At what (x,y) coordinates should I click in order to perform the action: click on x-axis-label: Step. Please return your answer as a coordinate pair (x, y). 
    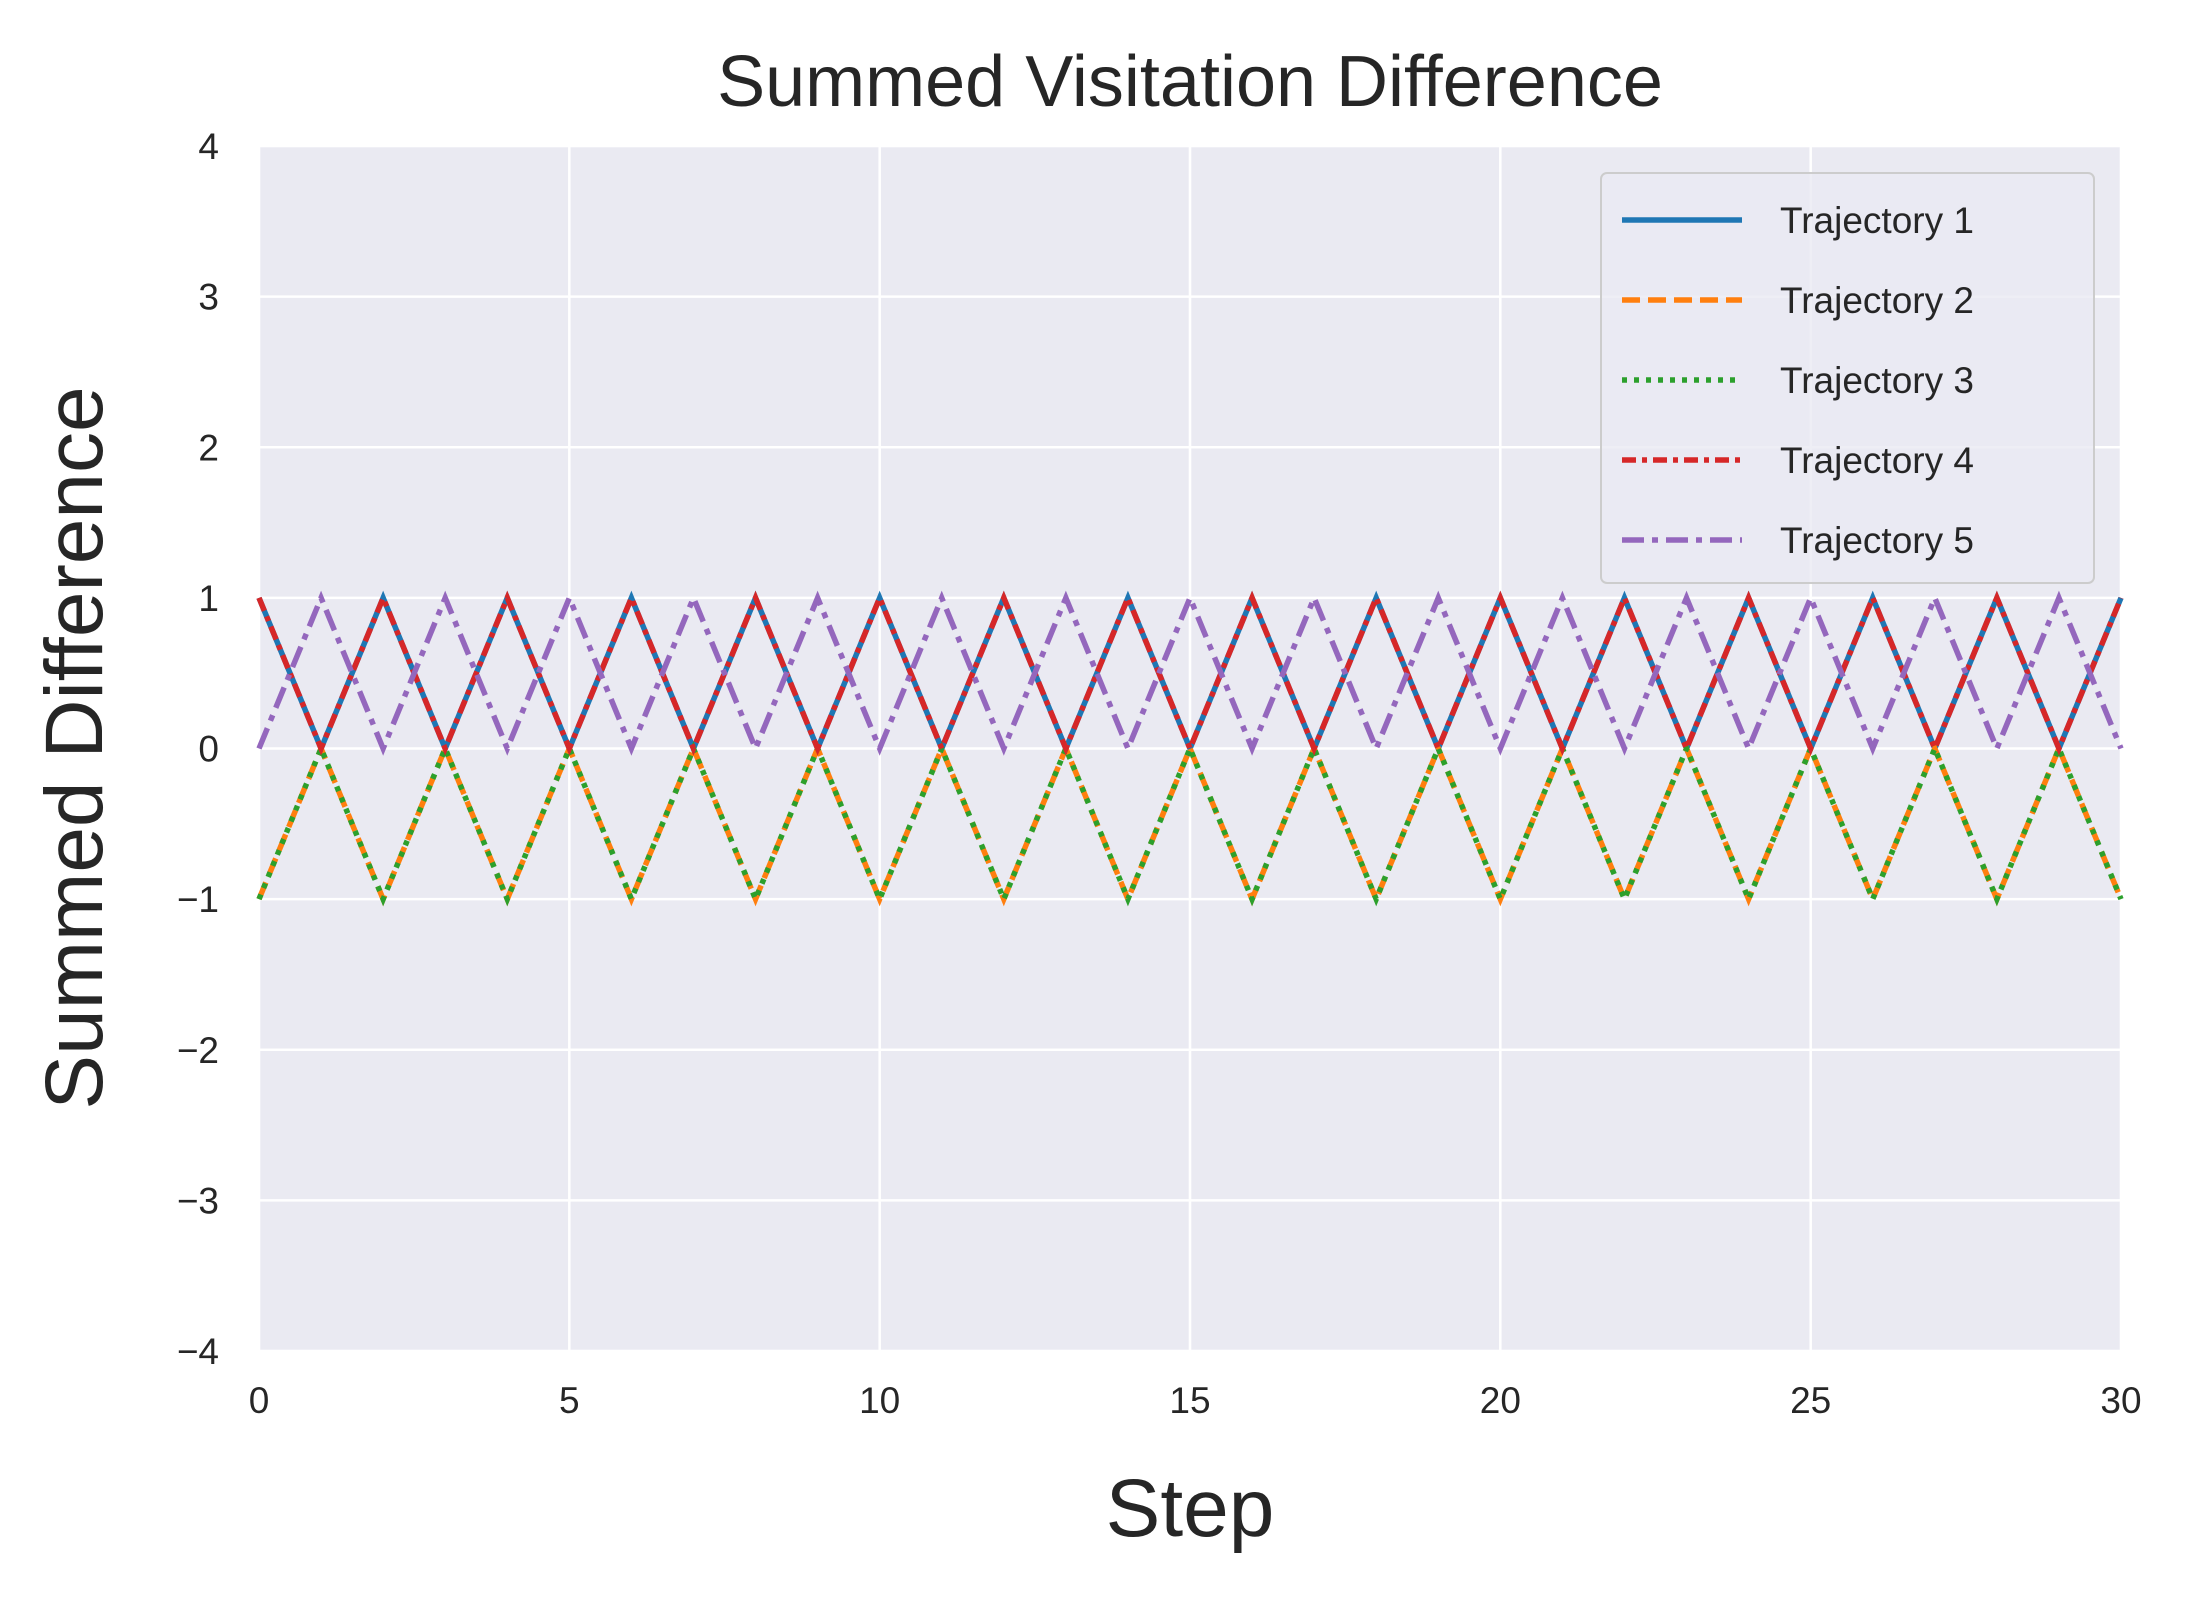
    Looking at the image, I should click on (1190, 1508).